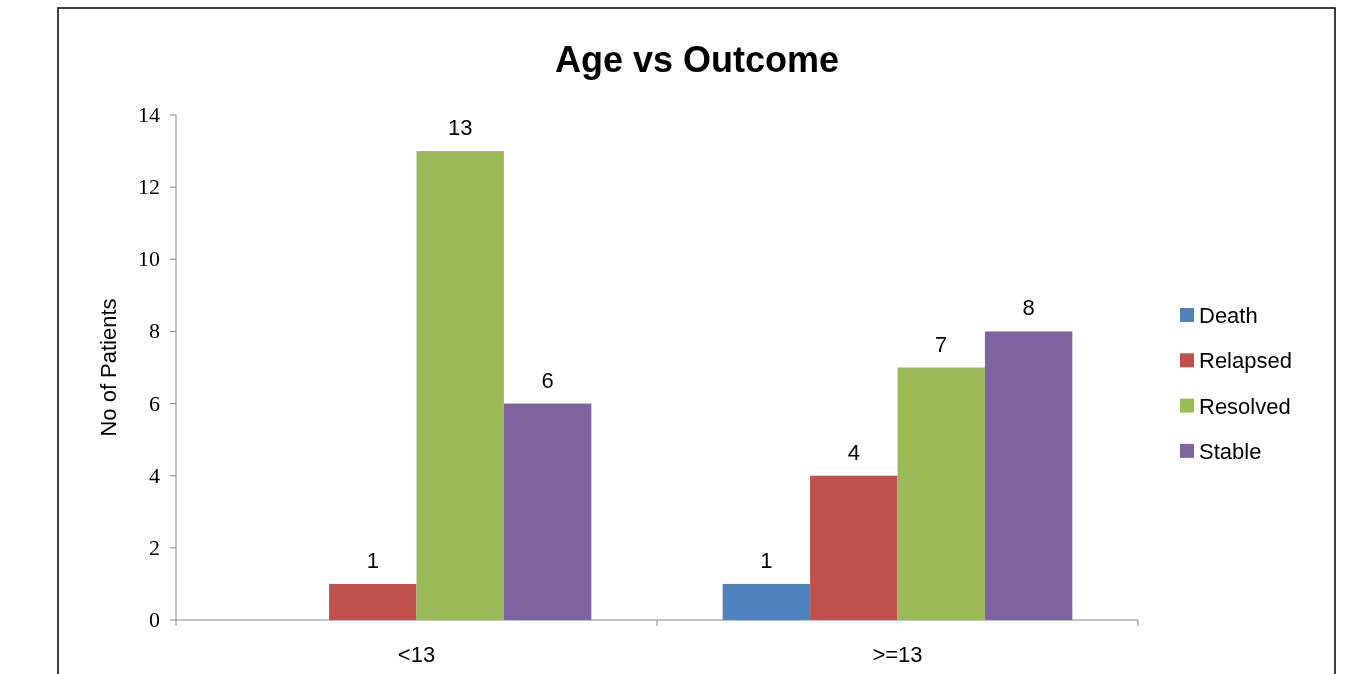 This screenshot has width=1362, height=674. What do you see at coordinates (697, 59) in the screenshot?
I see `chart-title: Age vs Outcome` at bounding box center [697, 59].